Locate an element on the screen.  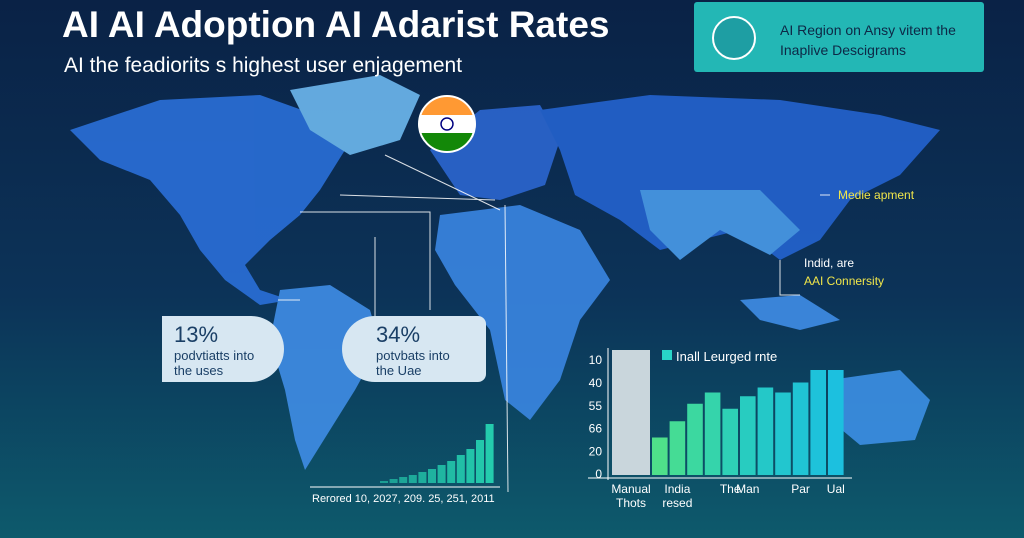
callout: 13% podvtiatts into the uses is located at coordinates (223, 349).